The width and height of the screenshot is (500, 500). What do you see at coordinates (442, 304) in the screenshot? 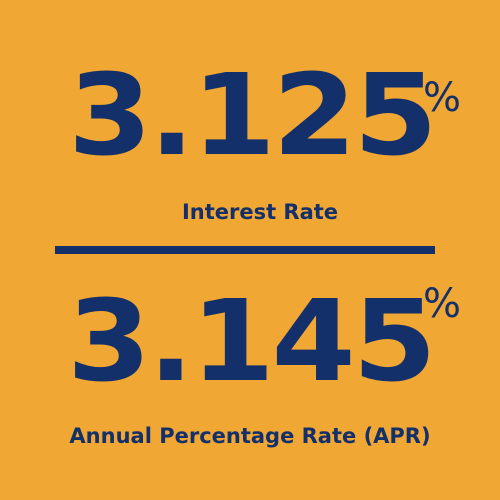
I see `apr-percent-sign: %` at bounding box center [442, 304].